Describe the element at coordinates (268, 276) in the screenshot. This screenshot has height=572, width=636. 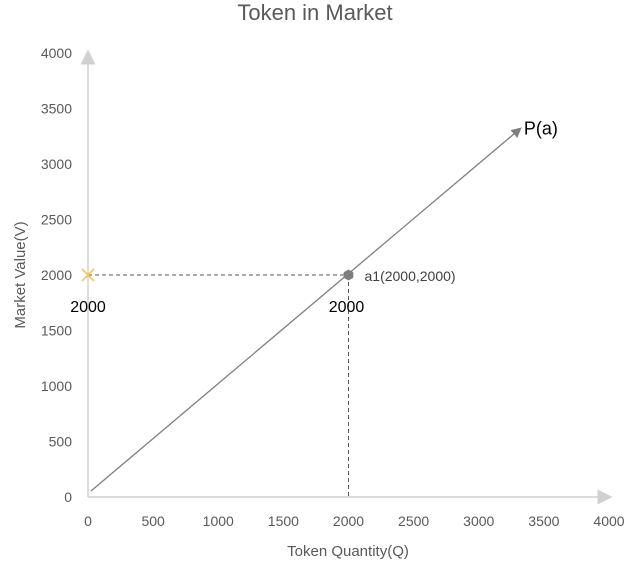
I see `points-layer: a1(2000,2000)` at that location.